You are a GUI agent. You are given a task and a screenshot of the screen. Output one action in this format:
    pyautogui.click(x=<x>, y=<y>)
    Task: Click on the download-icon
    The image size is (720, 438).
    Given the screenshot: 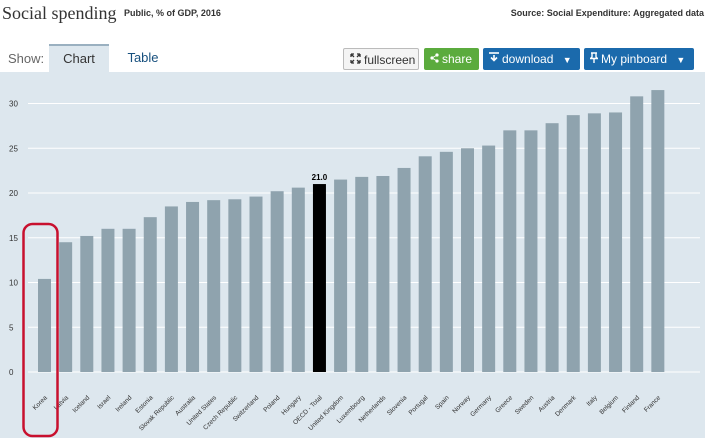 What is the action you would take?
    pyautogui.click(x=494, y=59)
    